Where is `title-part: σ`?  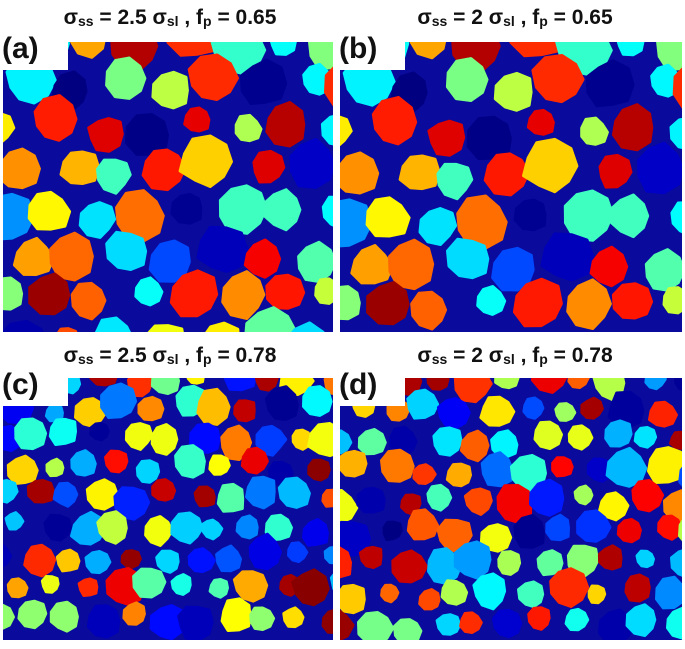 title-part: σ is located at coordinates (71, 17).